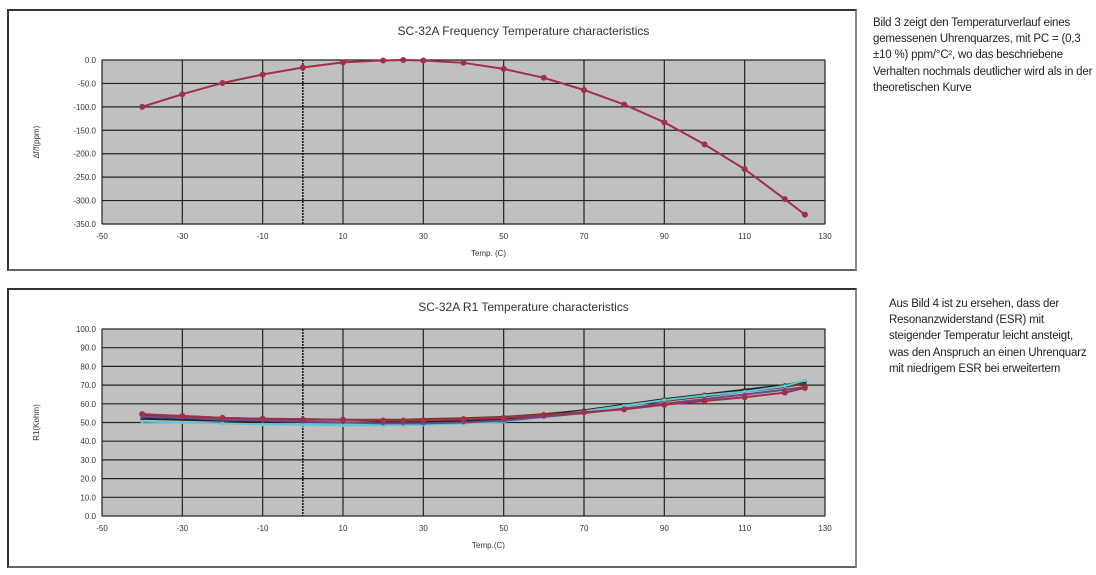 Image resolution: width=1096 pixels, height=575 pixels. Describe the element at coordinates (84, 177) in the screenshot. I see `y-tick-label: -250.0` at that location.